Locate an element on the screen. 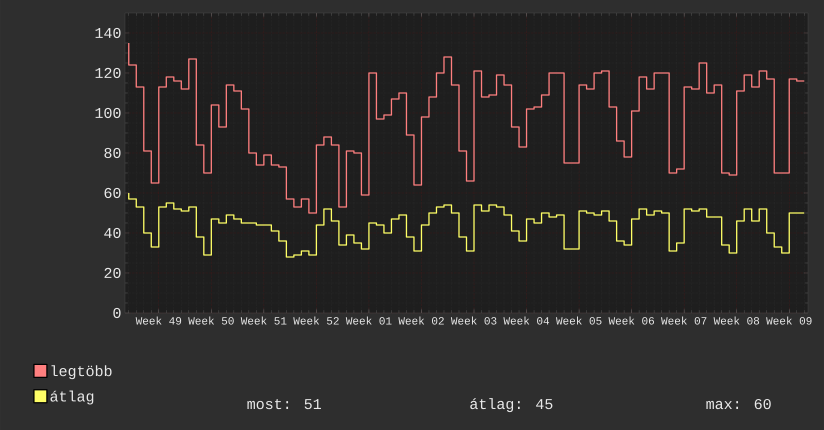 The width and height of the screenshot is (824, 430). x-tick-label: Week 52 is located at coordinates (316, 320).